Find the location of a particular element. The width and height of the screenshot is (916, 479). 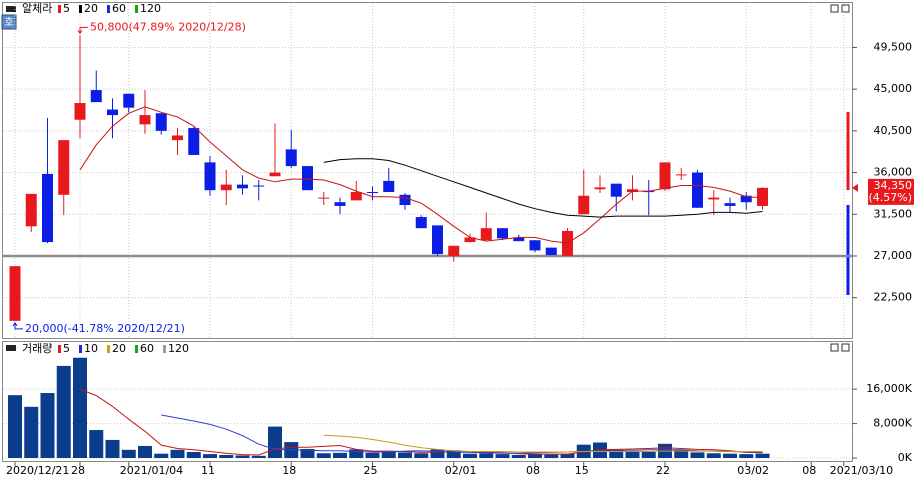

x-tick-label: 18 is located at coordinates (289, 470).